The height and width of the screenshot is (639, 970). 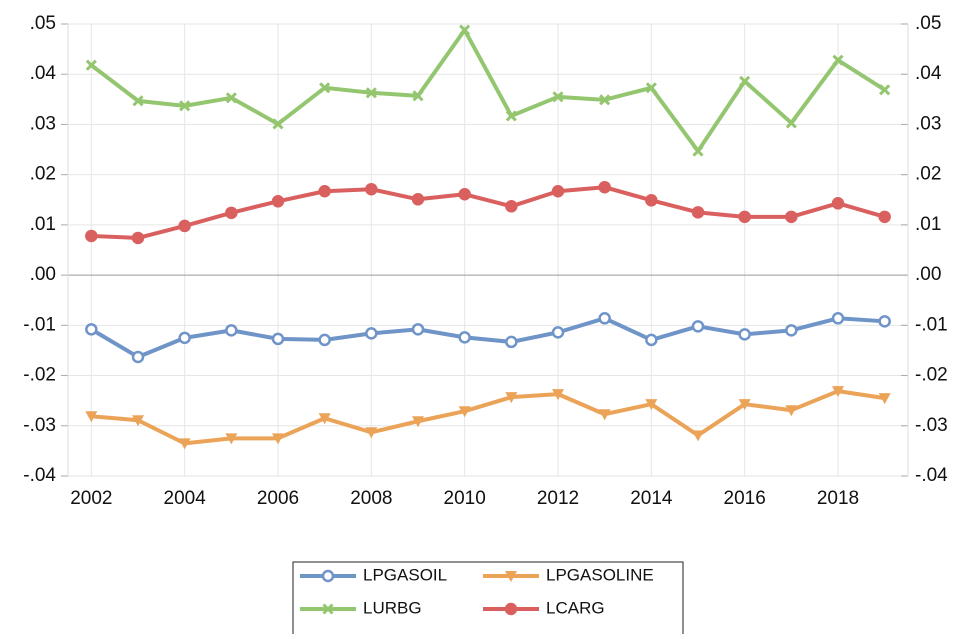 I want to click on y2-tick-label: -.02, so click(x=931, y=375).